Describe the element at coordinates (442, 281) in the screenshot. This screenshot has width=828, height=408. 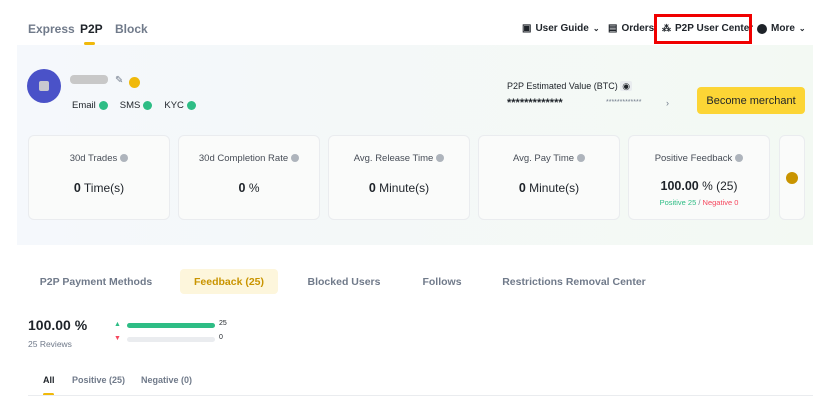
I see `tab-follows: Follows` at that location.